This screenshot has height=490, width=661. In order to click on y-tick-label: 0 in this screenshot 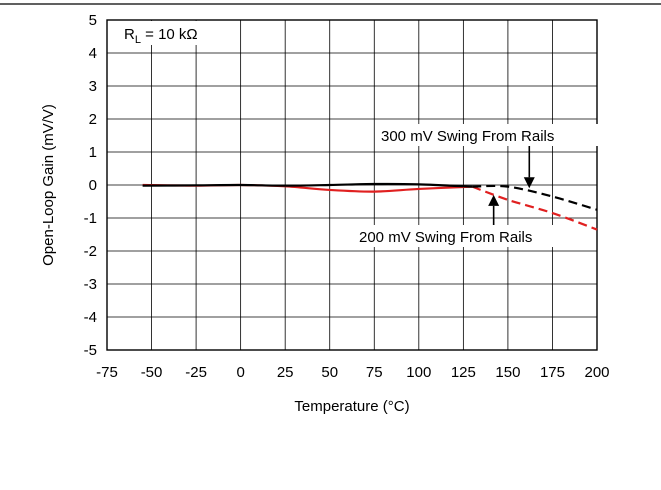, I will do `click(93, 185)`.